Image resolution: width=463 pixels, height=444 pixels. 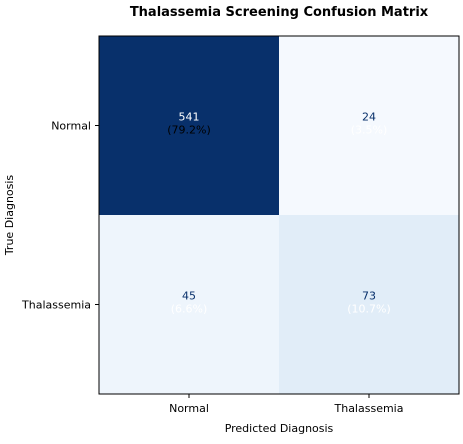 I want to click on cell-percent-label: (79.2%), so click(x=189, y=130).